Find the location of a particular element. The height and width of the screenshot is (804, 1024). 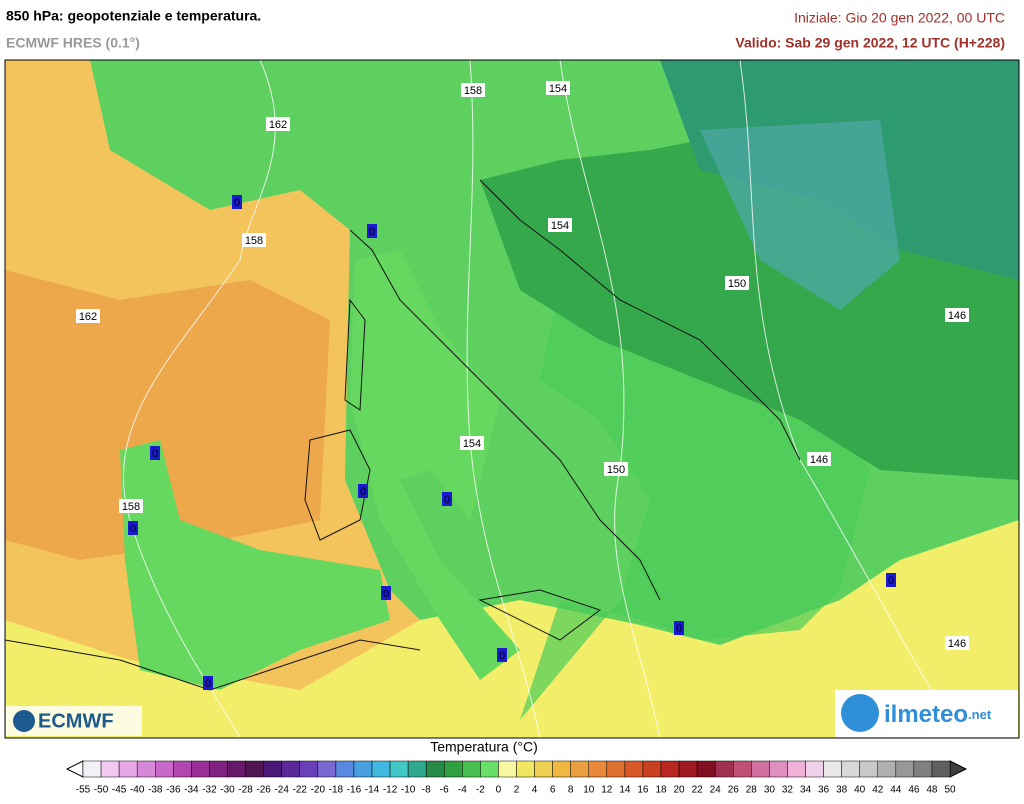

isohypse-label: 154 is located at coordinates (560, 226).